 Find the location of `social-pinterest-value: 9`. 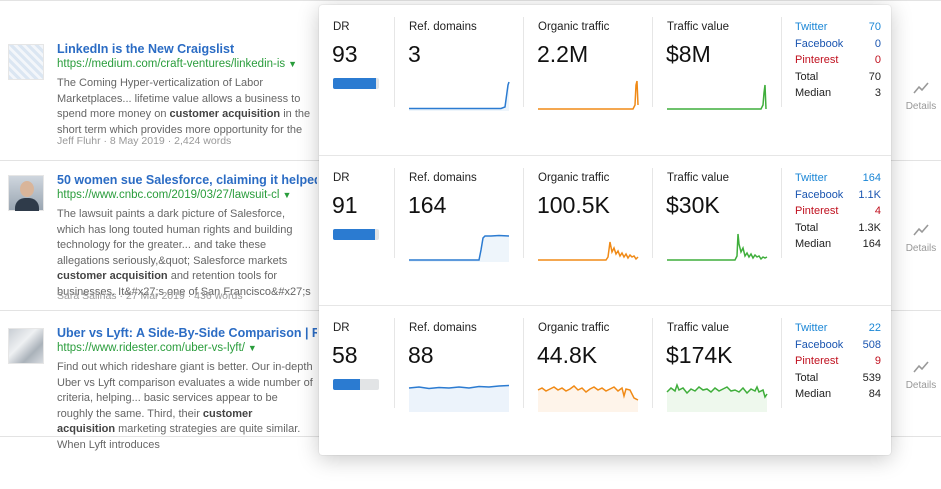

social-pinterest-value: 9 is located at coordinates (877, 361).